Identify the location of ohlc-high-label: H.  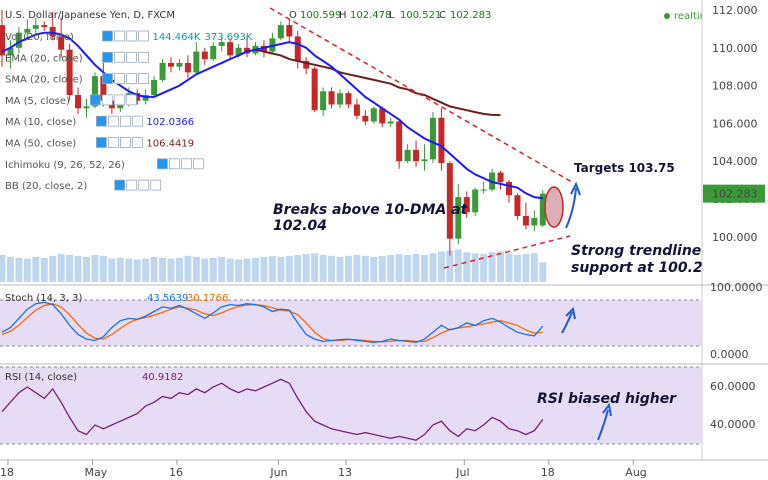
(343, 15).